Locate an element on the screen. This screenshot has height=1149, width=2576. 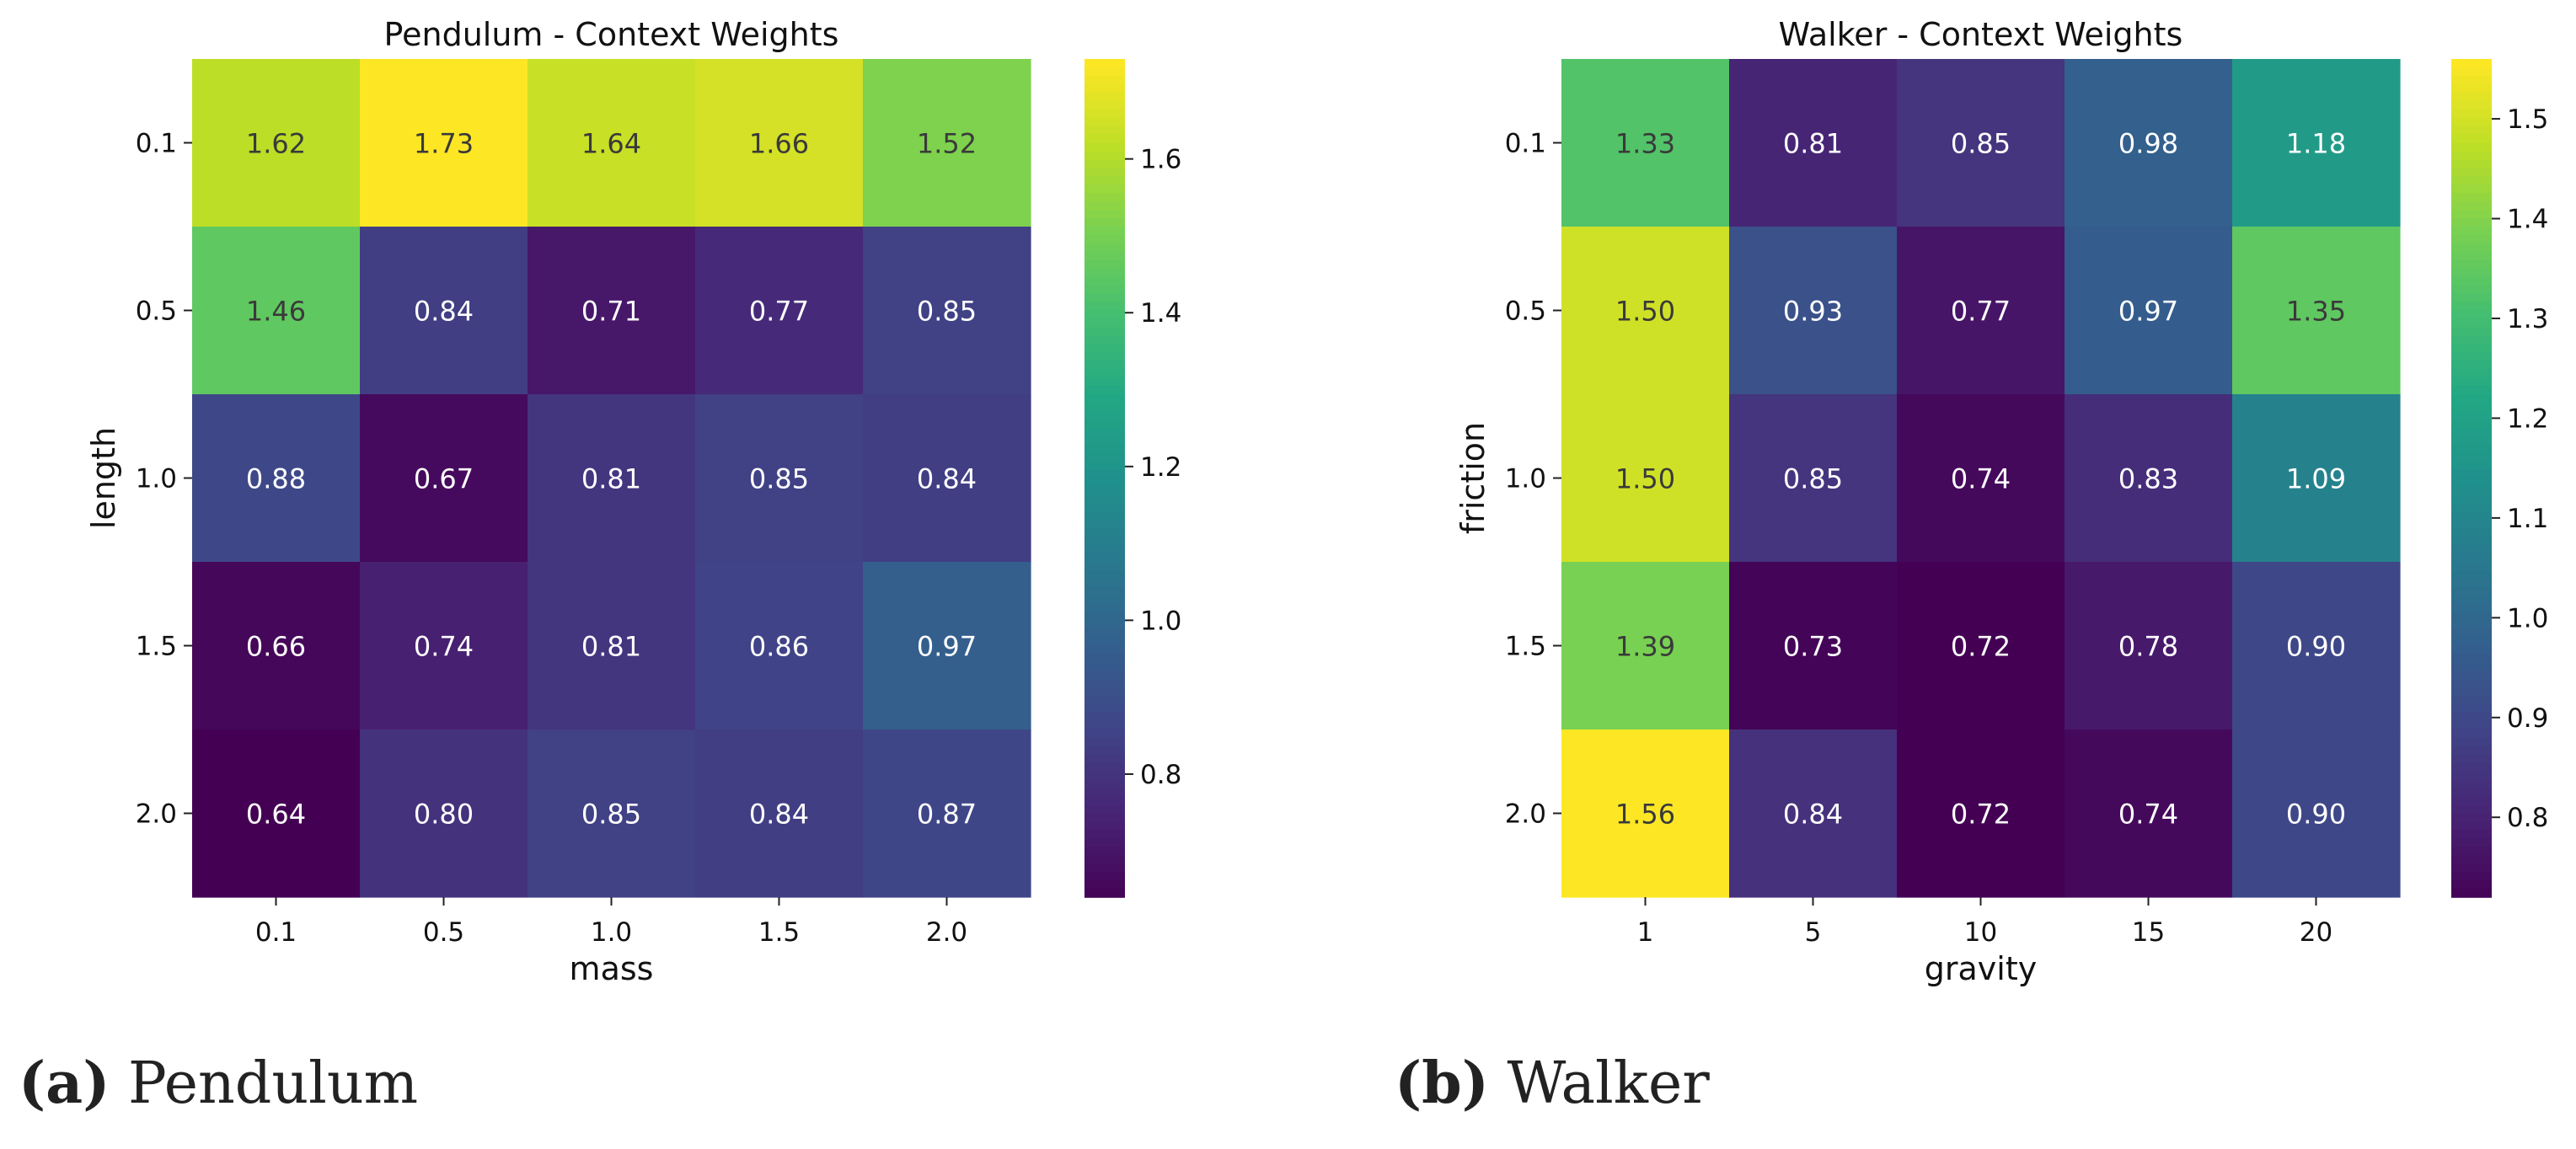
cell-value-label: 0.85 is located at coordinates (947, 312).